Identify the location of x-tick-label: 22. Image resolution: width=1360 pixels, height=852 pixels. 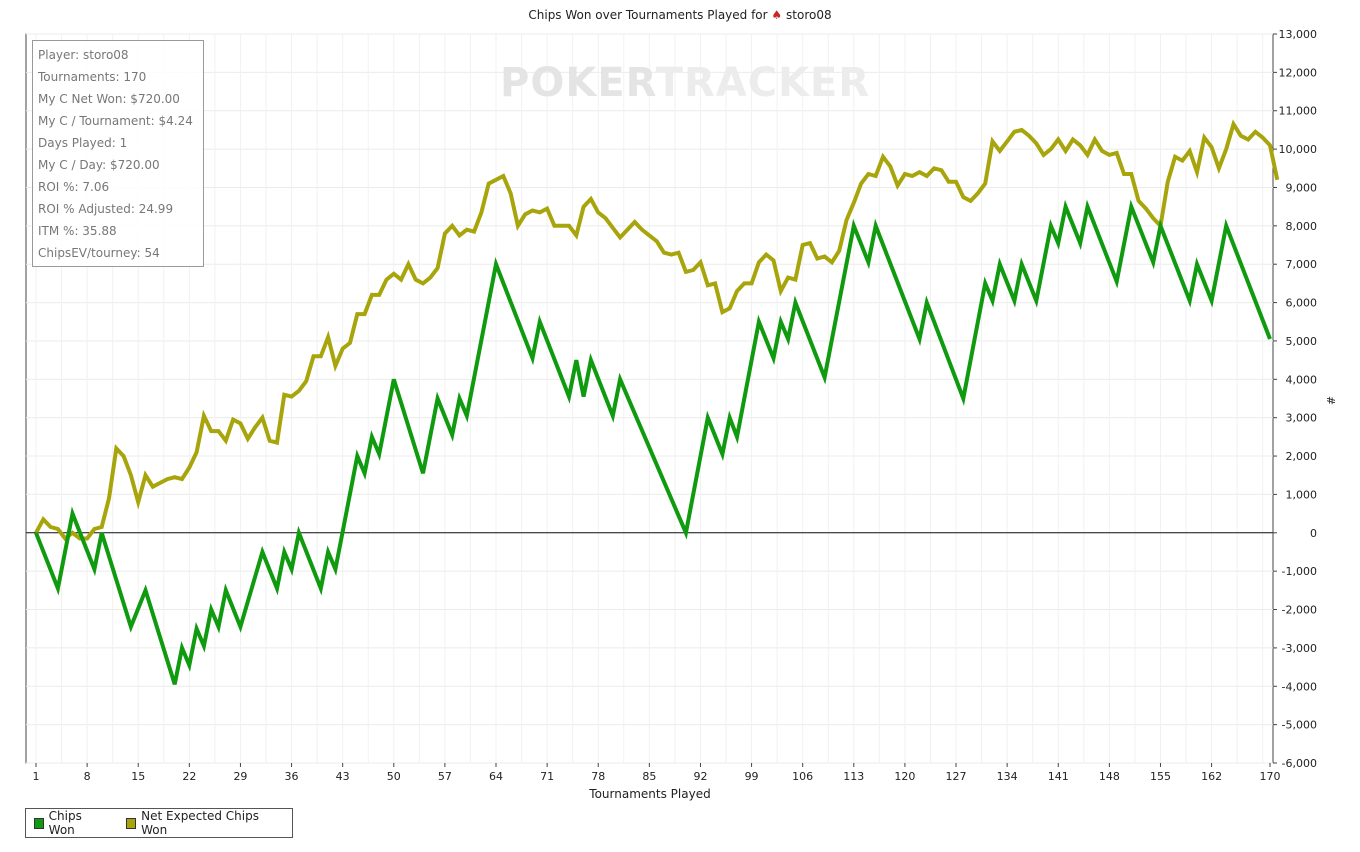
(189, 776).